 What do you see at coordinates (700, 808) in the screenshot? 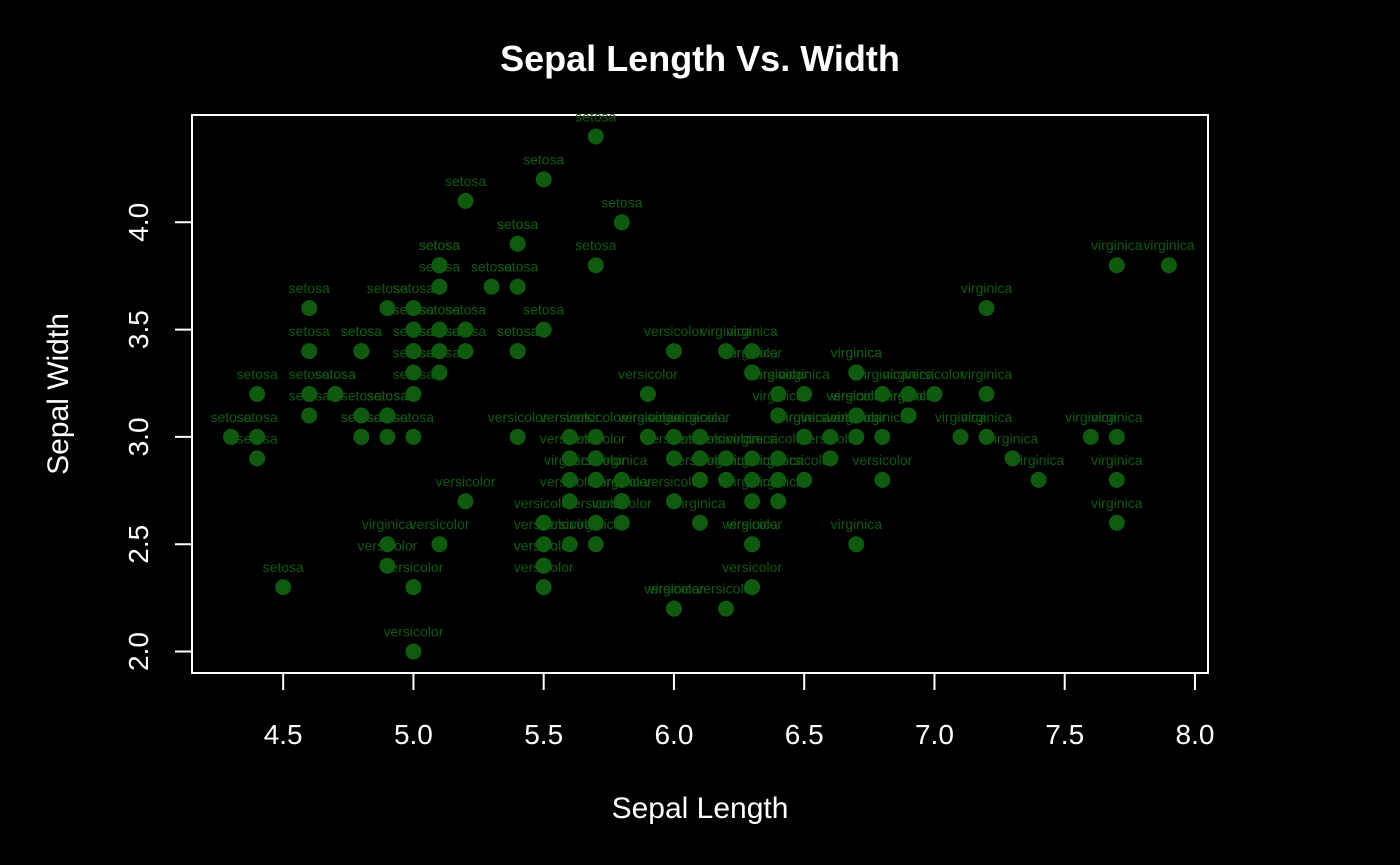
I see `x-axis-title: Sepal Length` at bounding box center [700, 808].